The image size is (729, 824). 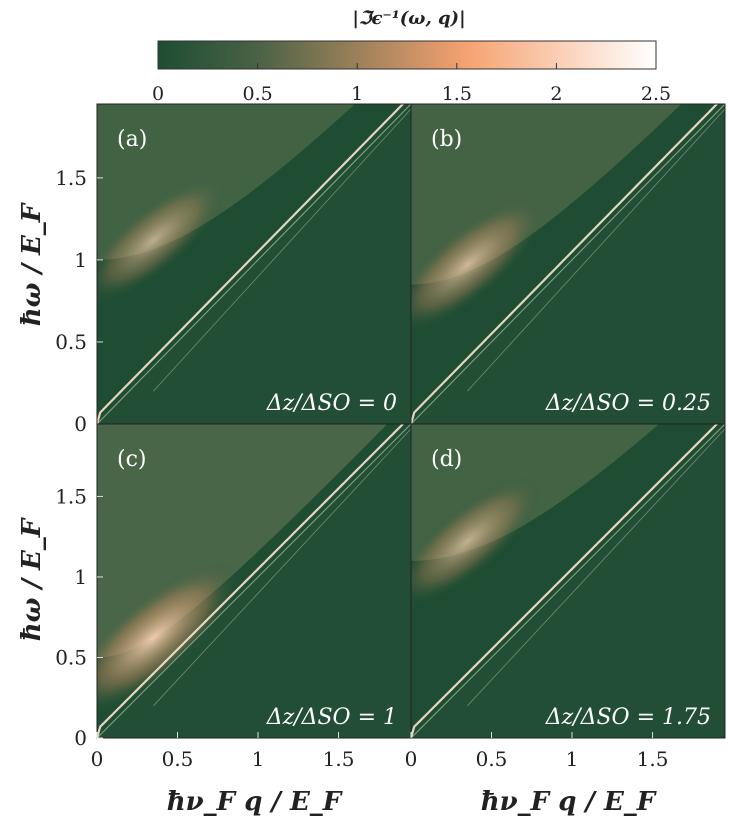 I want to click on colorbar-ticks: 0 0.5 1 1.5 2 2.5, so click(x=411, y=84).